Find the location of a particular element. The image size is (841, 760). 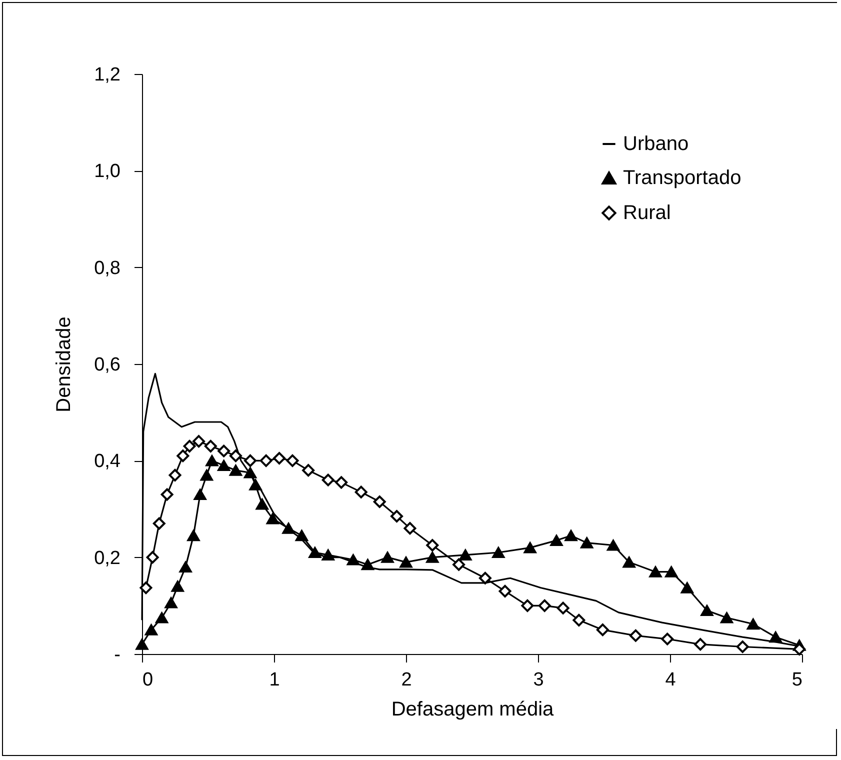

y-axis-title: Densidade is located at coordinates (64, 364).